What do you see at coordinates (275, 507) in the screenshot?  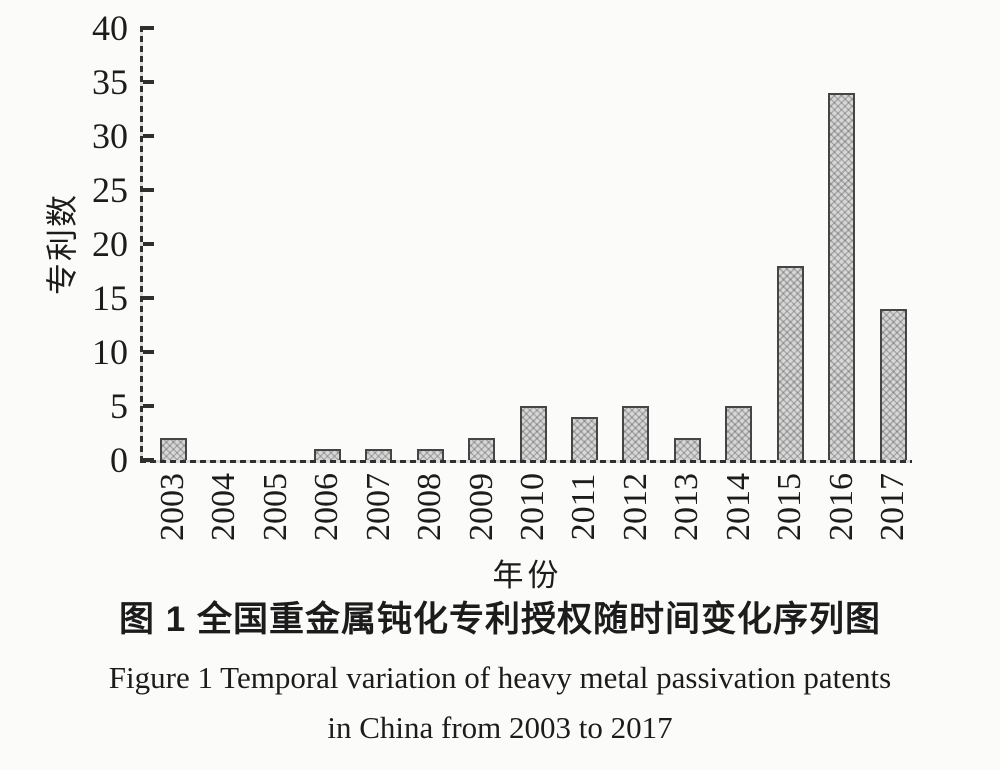 I see `x-tick-label: 2005` at bounding box center [275, 507].